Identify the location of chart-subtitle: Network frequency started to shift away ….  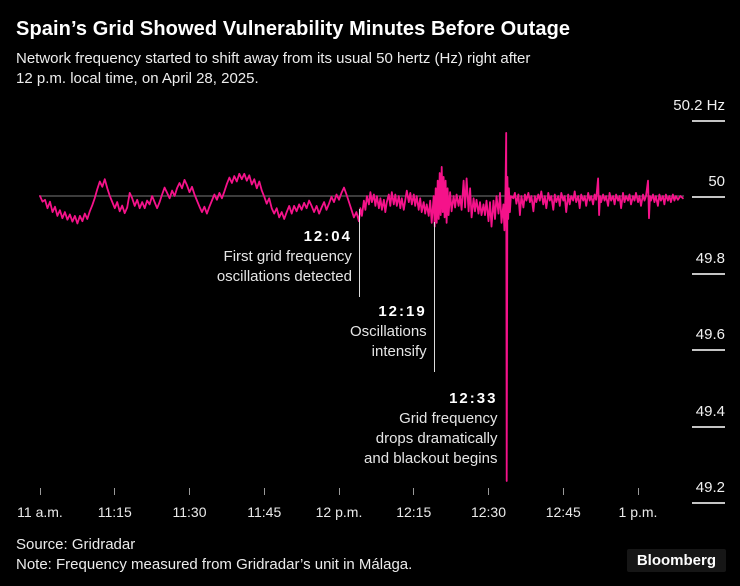
(273, 69).